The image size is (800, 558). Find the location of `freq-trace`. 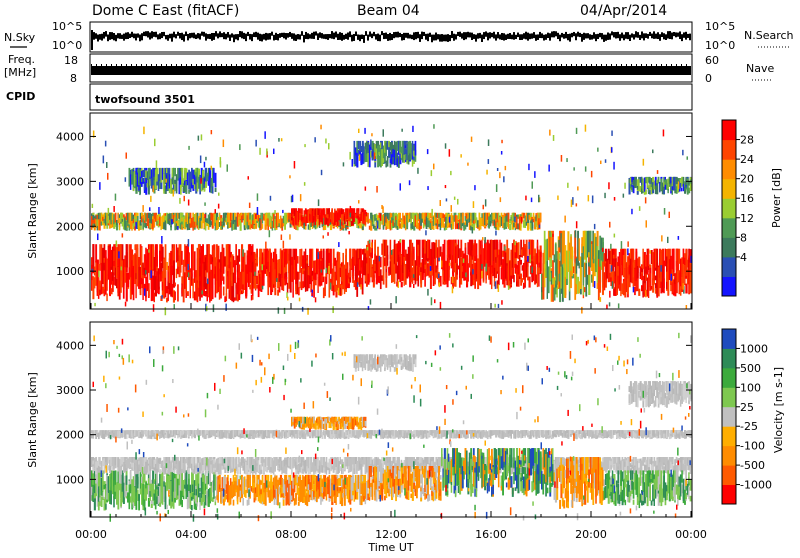

freq-trace is located at coordinates (391, 70).